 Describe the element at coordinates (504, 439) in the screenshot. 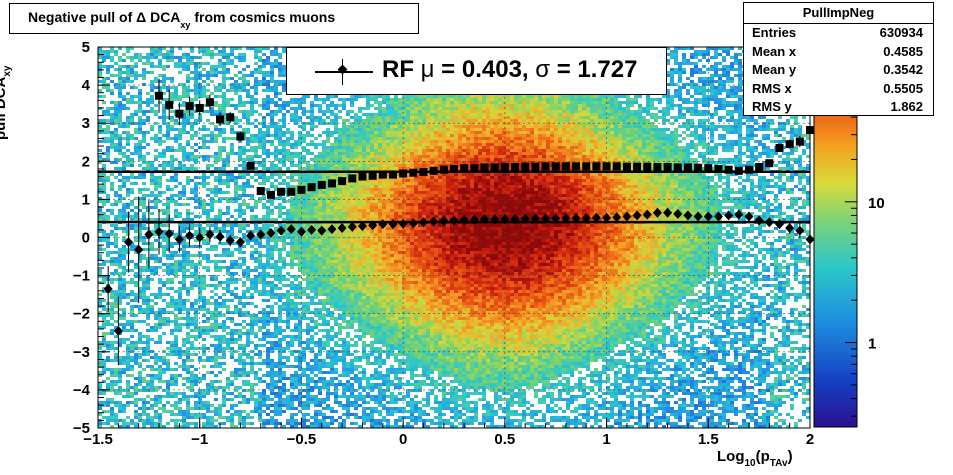

I see `x-tick-label: 0.5` at that location.